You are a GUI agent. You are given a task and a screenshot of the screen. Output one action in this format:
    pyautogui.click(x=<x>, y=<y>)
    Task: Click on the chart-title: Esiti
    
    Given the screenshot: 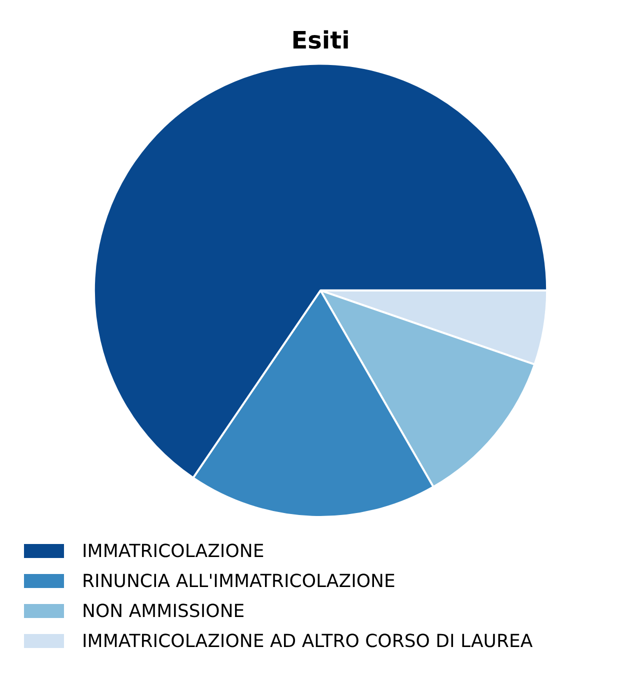 What is the action you would take?
    pyautogui.click(x=320, y=40)
    